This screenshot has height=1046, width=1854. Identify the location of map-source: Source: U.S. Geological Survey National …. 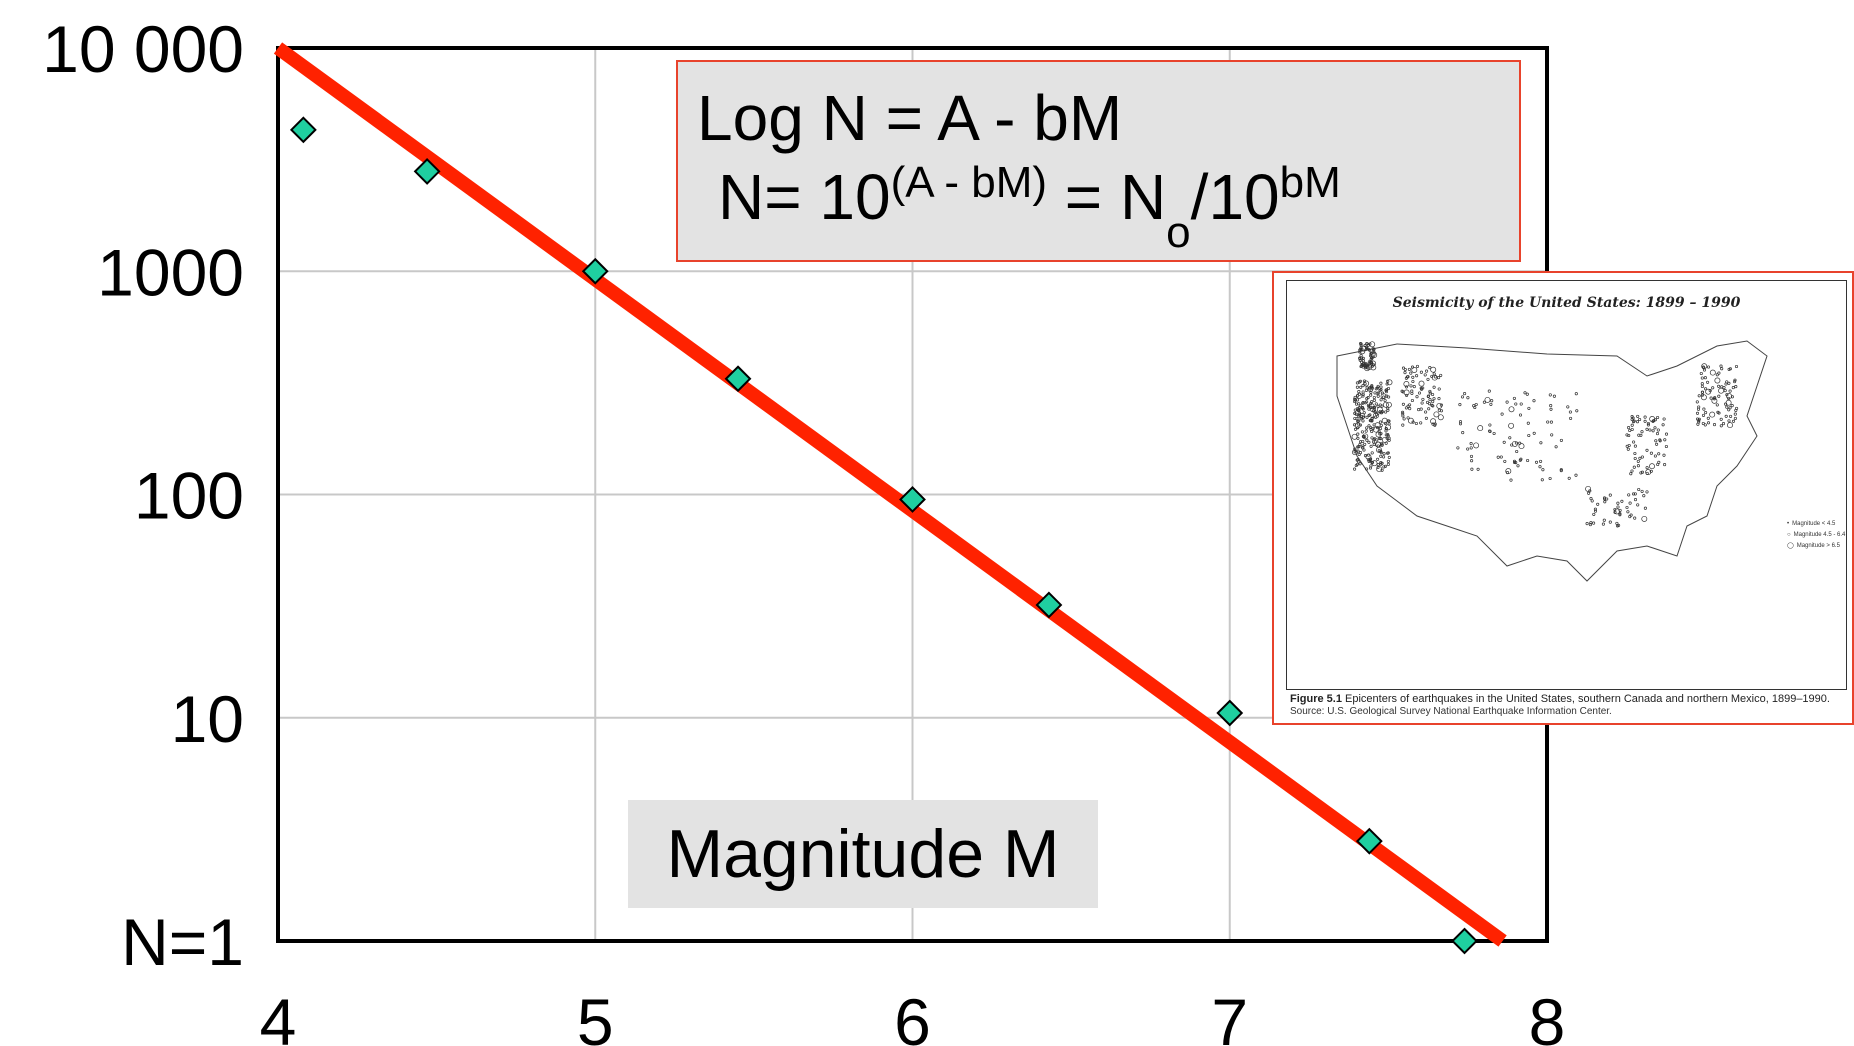
(1451, 711).